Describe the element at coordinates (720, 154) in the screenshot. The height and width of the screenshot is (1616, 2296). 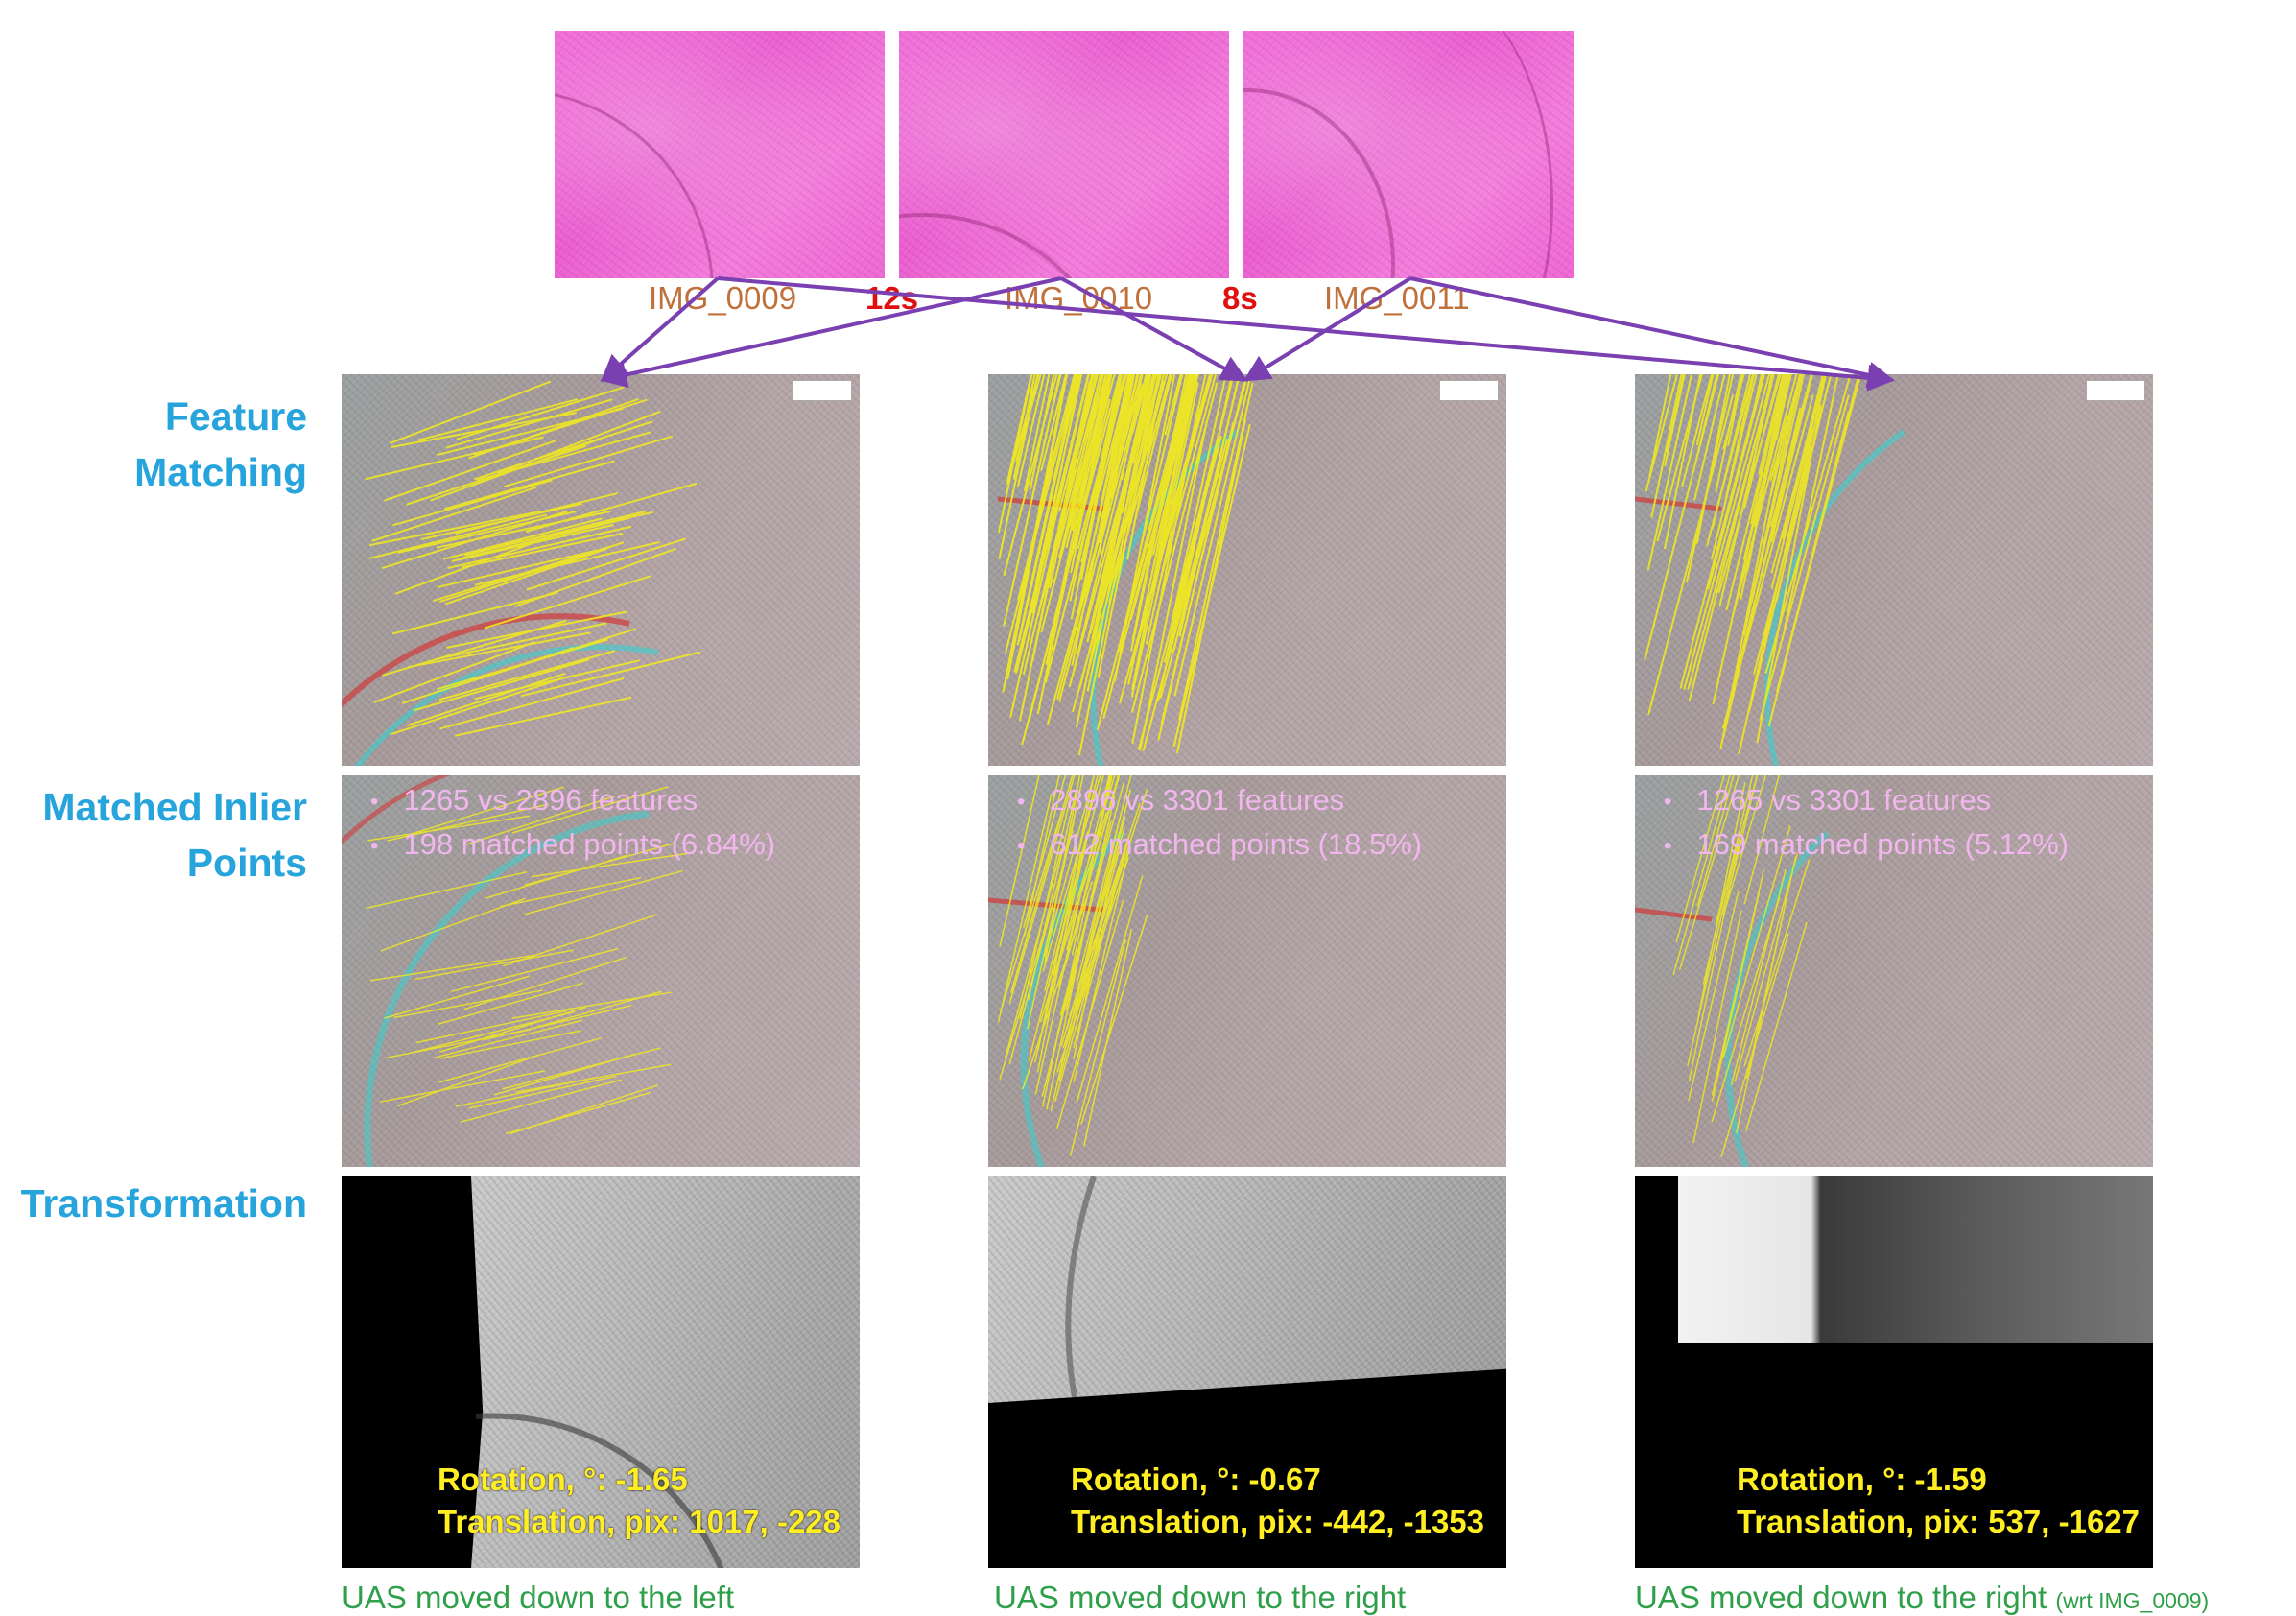
I see `source-image-img0009` at that location.